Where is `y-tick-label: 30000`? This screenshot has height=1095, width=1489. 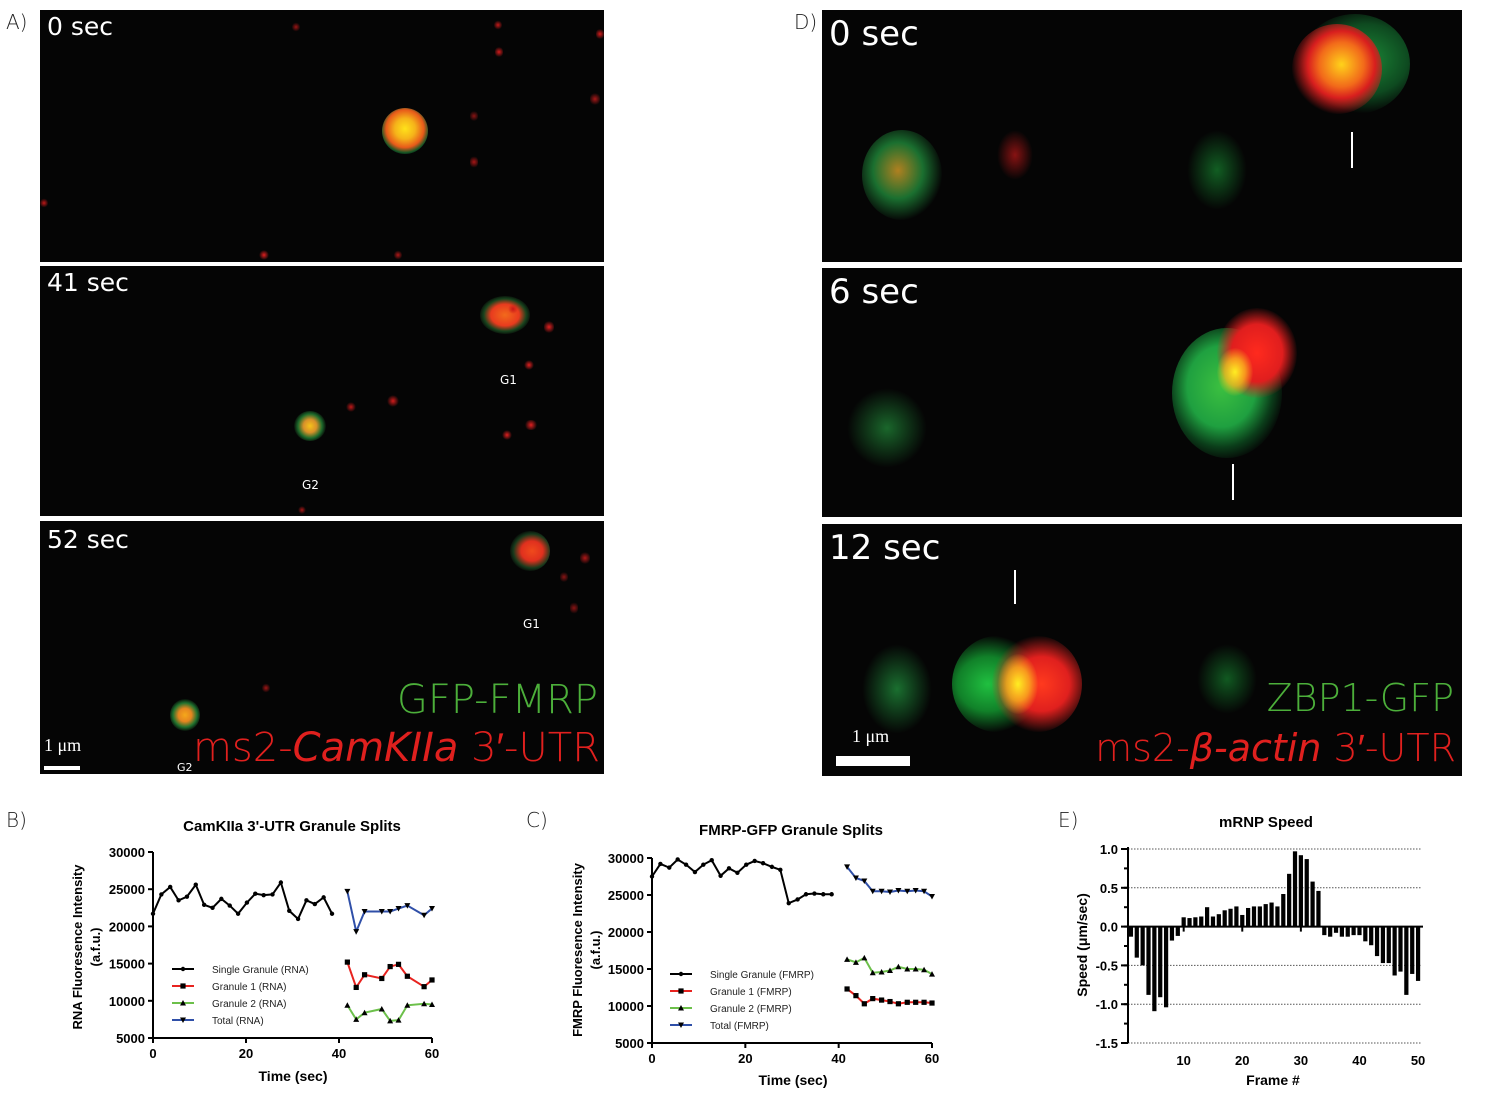 y-tick-label: 30000 is located at coordinates (626, 858).